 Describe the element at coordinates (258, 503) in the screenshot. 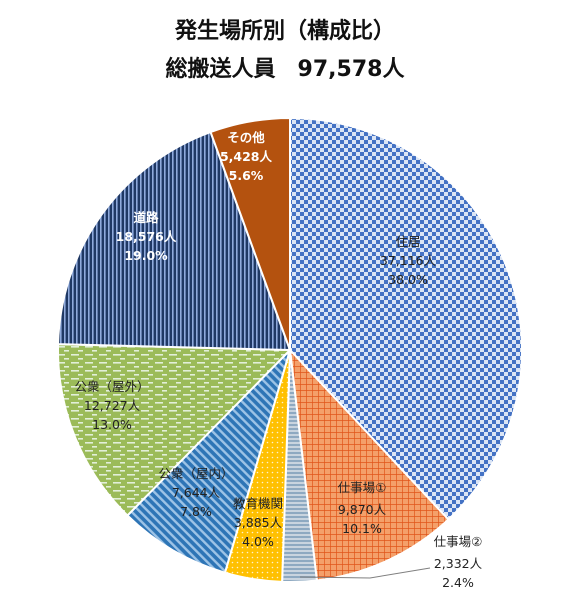

I see `slice-name-label: 教育機関` at that location.